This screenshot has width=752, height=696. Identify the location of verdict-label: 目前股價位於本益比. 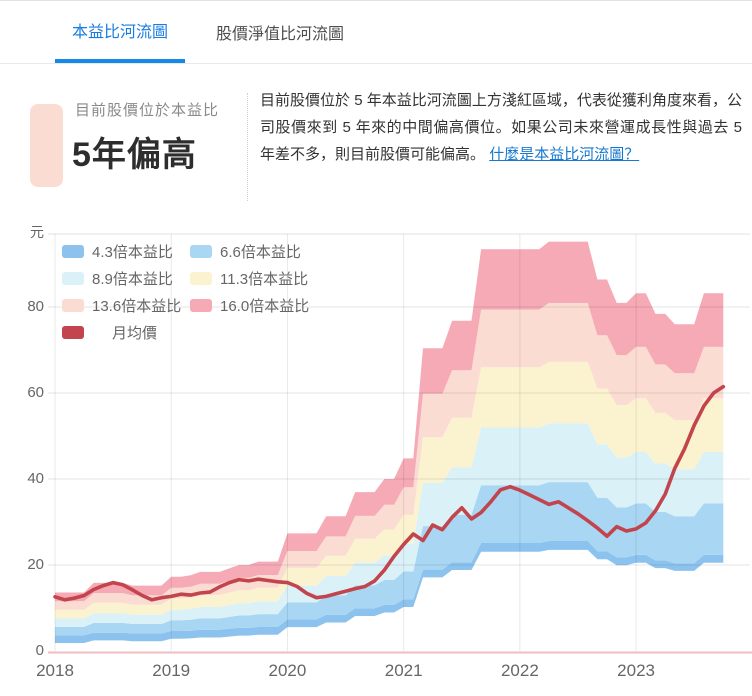
(147, 110).